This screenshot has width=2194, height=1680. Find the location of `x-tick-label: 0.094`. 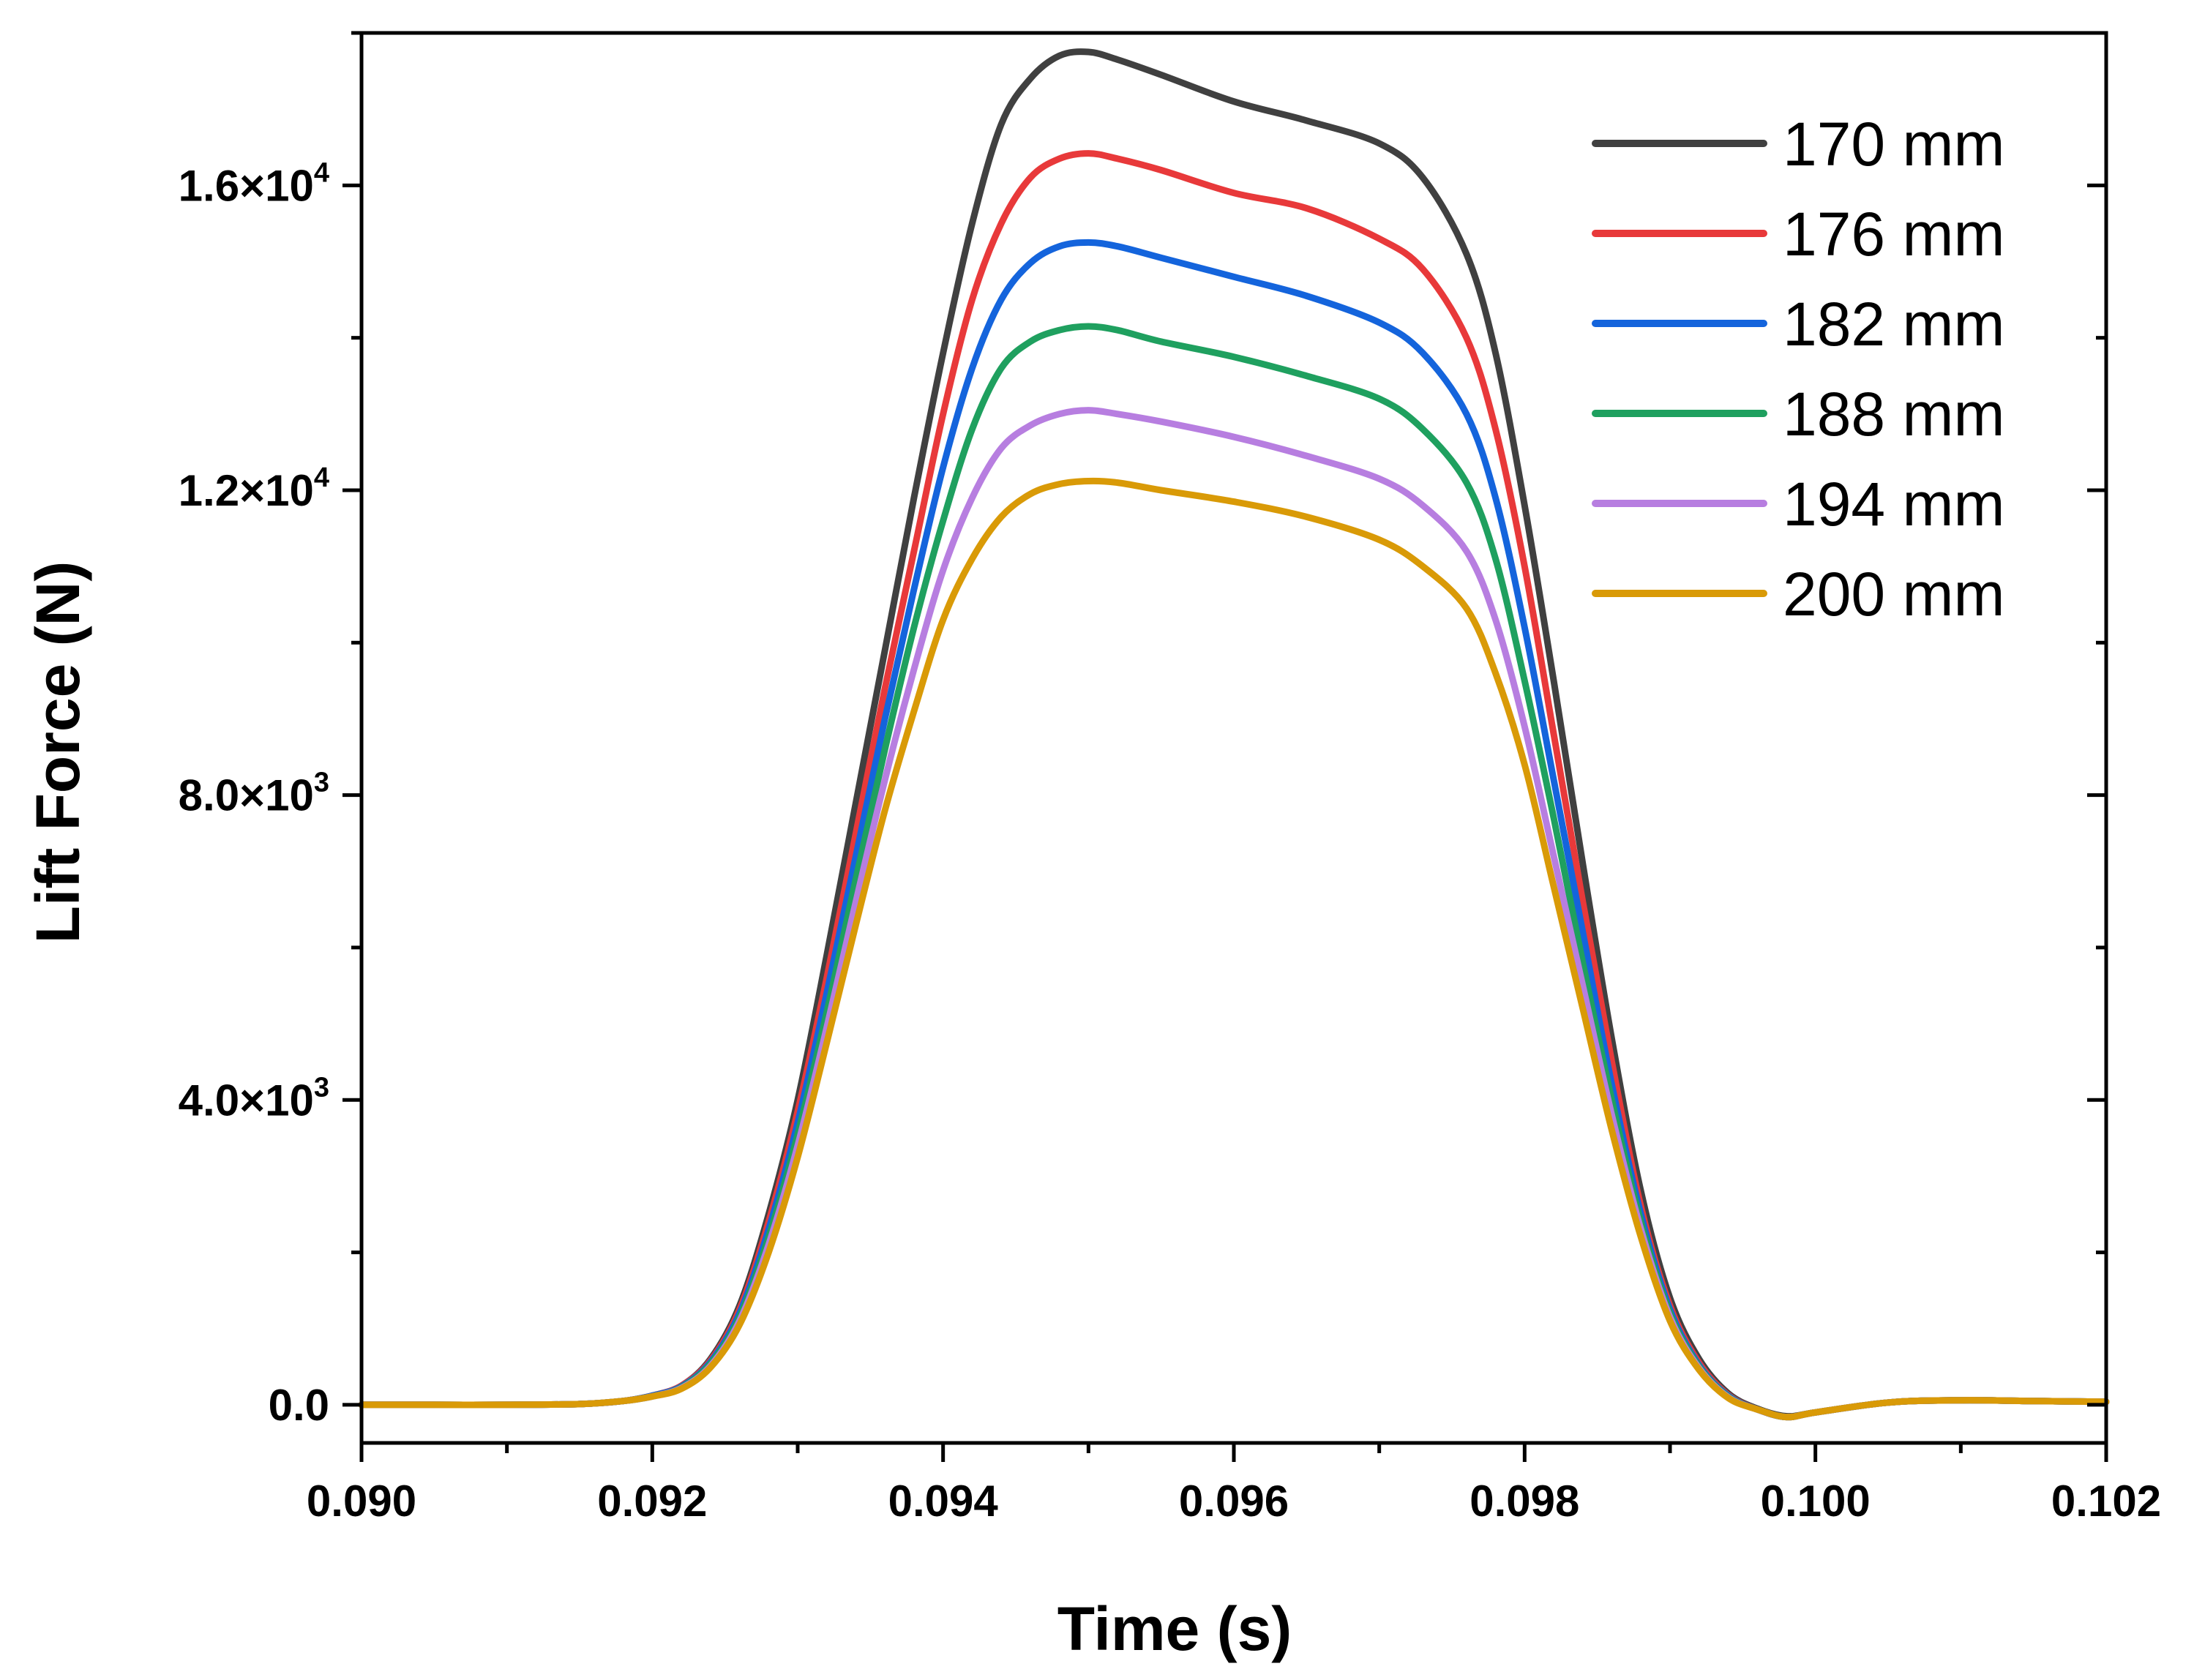

x-tick-label: 0.094 is located at coordinates (943, 1501).